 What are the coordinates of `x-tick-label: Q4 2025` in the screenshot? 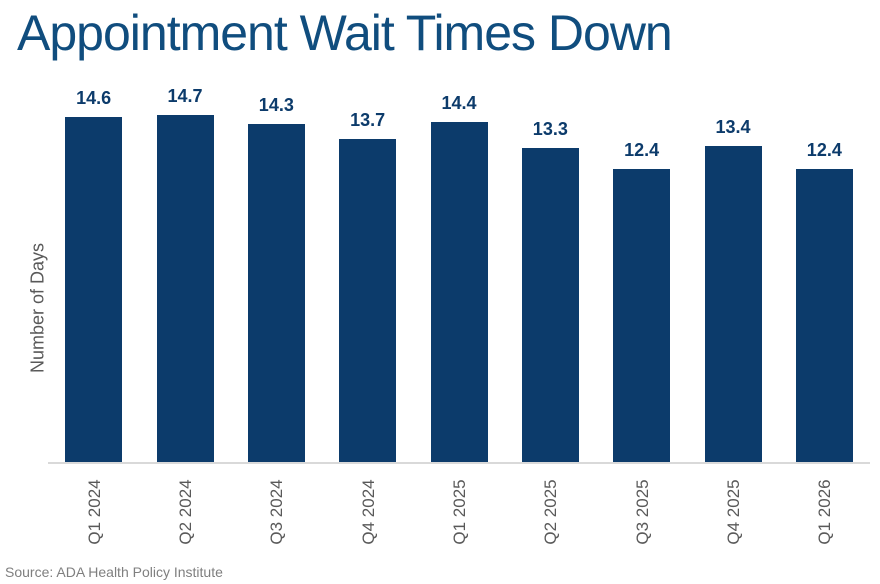 It's located at (733, 512).